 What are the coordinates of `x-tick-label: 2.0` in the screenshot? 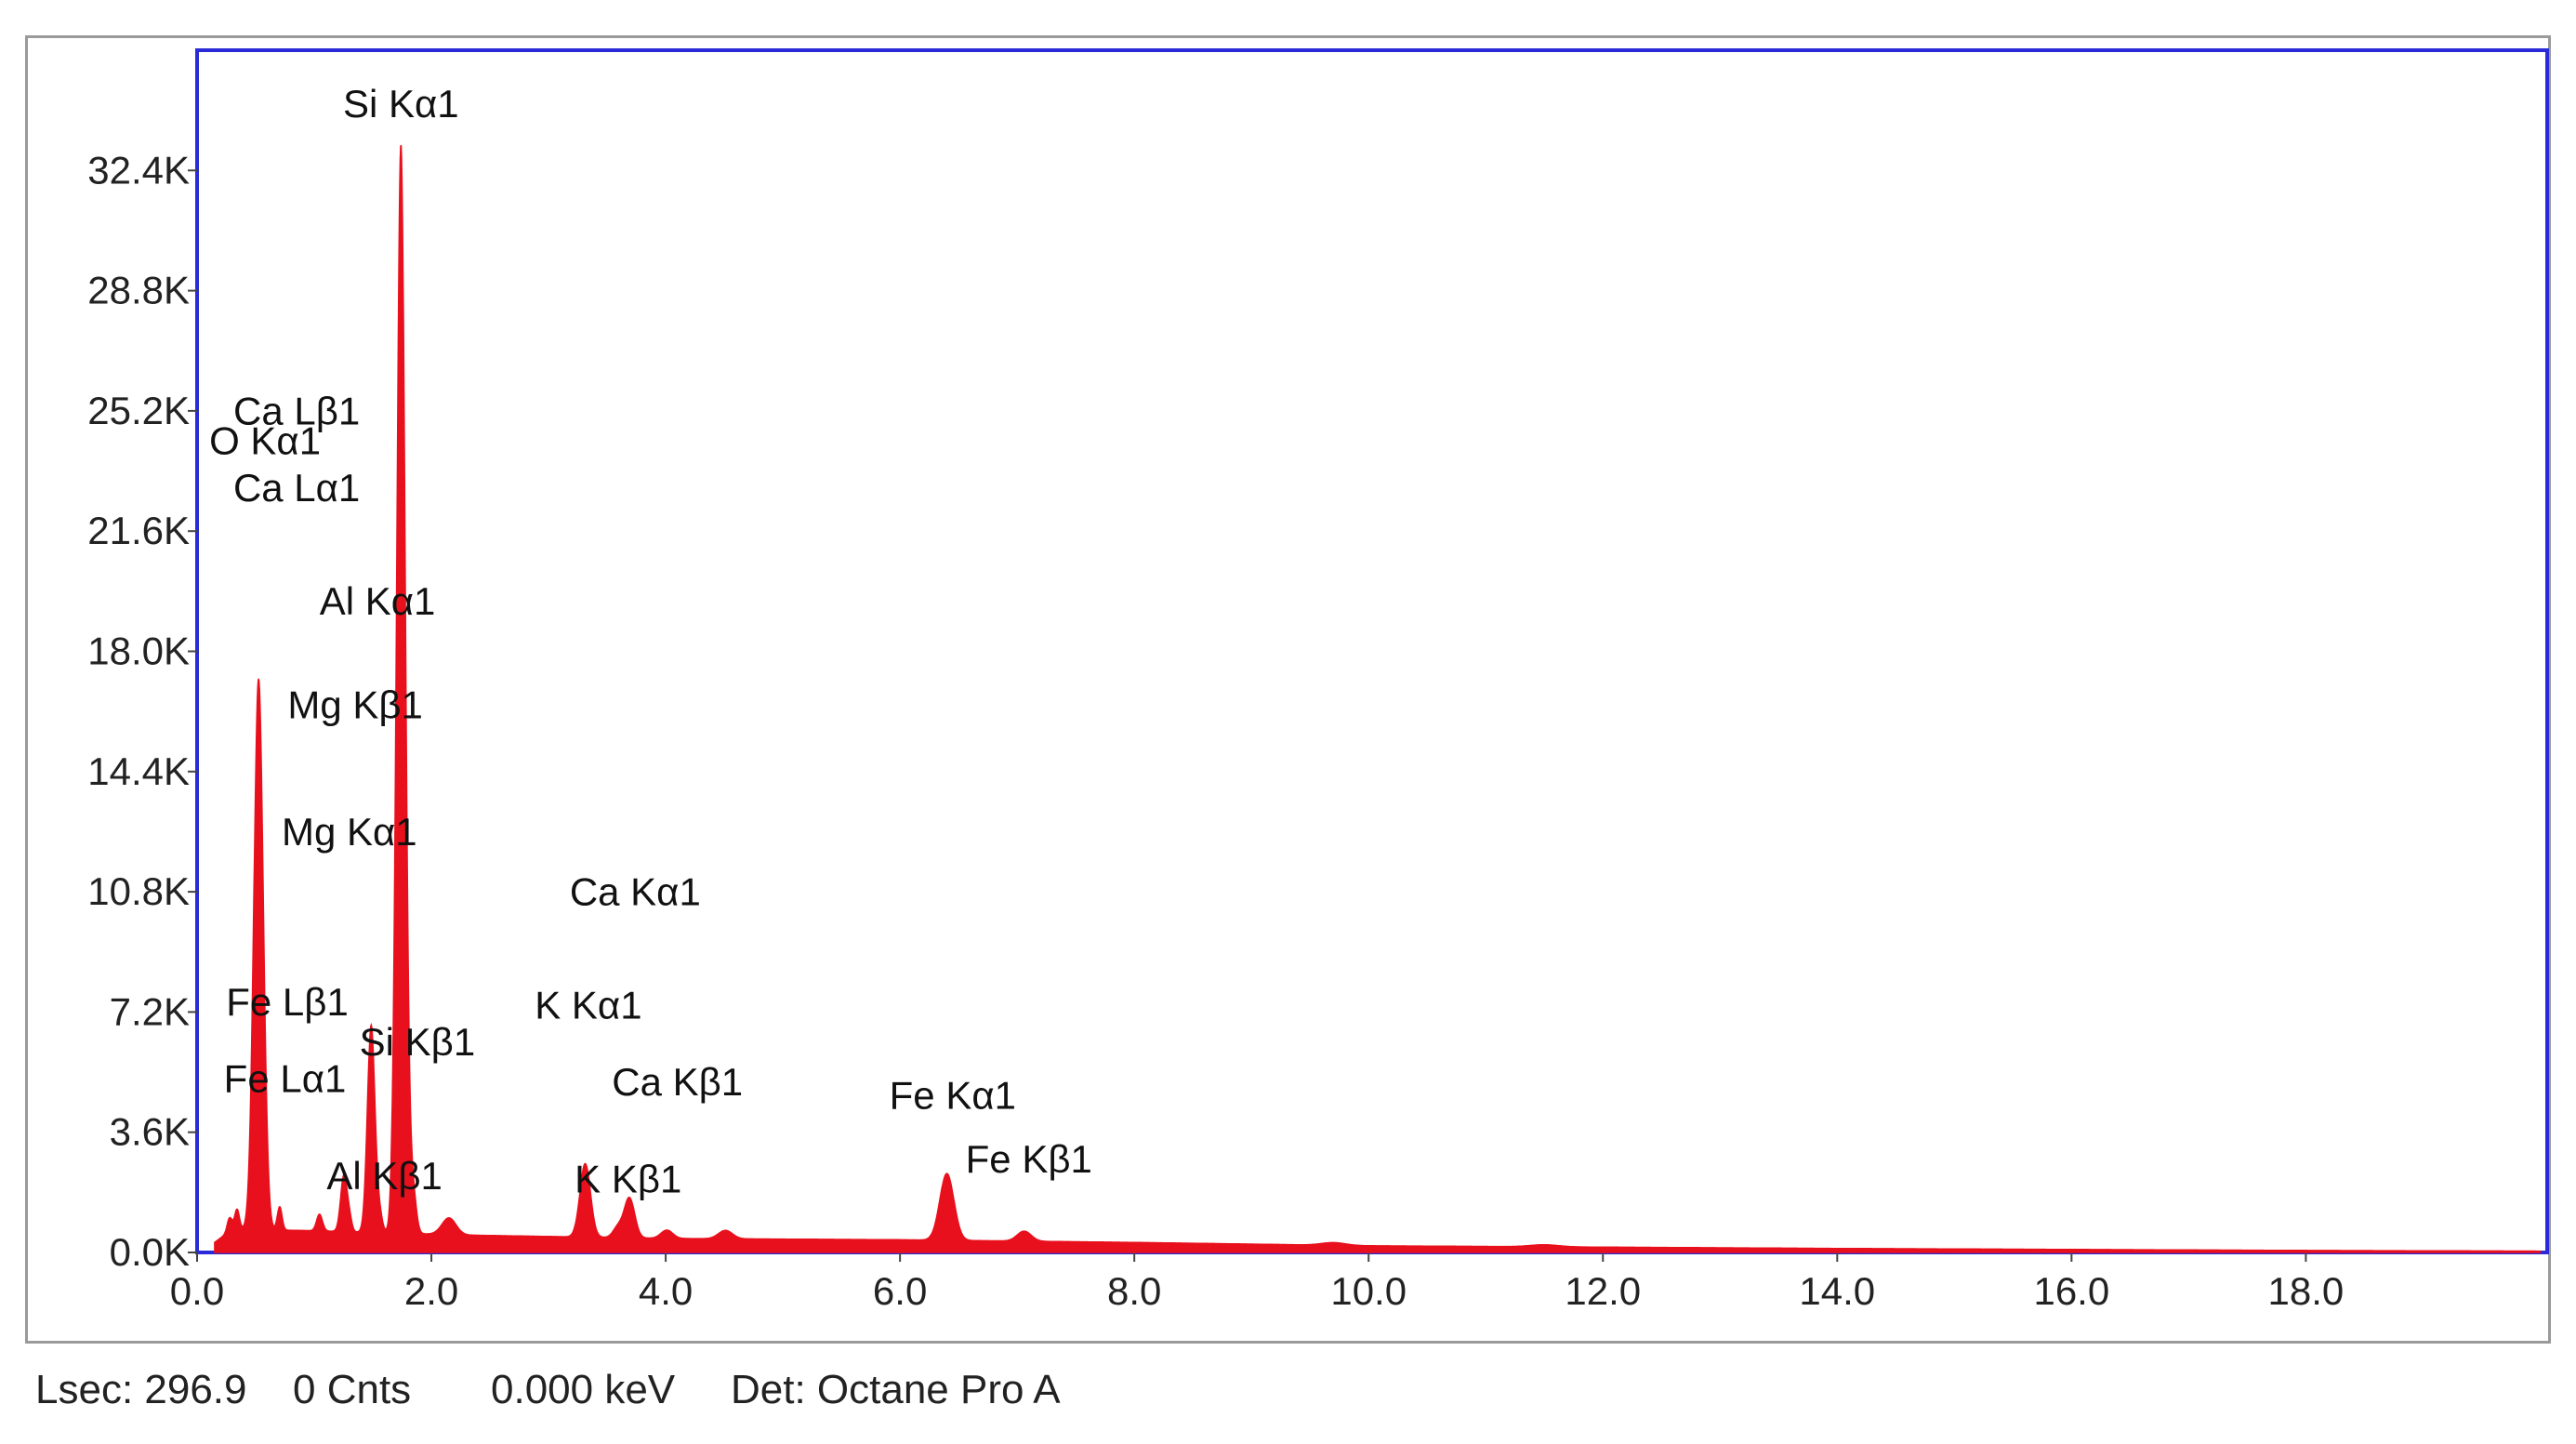 It's located at (431, 1291).